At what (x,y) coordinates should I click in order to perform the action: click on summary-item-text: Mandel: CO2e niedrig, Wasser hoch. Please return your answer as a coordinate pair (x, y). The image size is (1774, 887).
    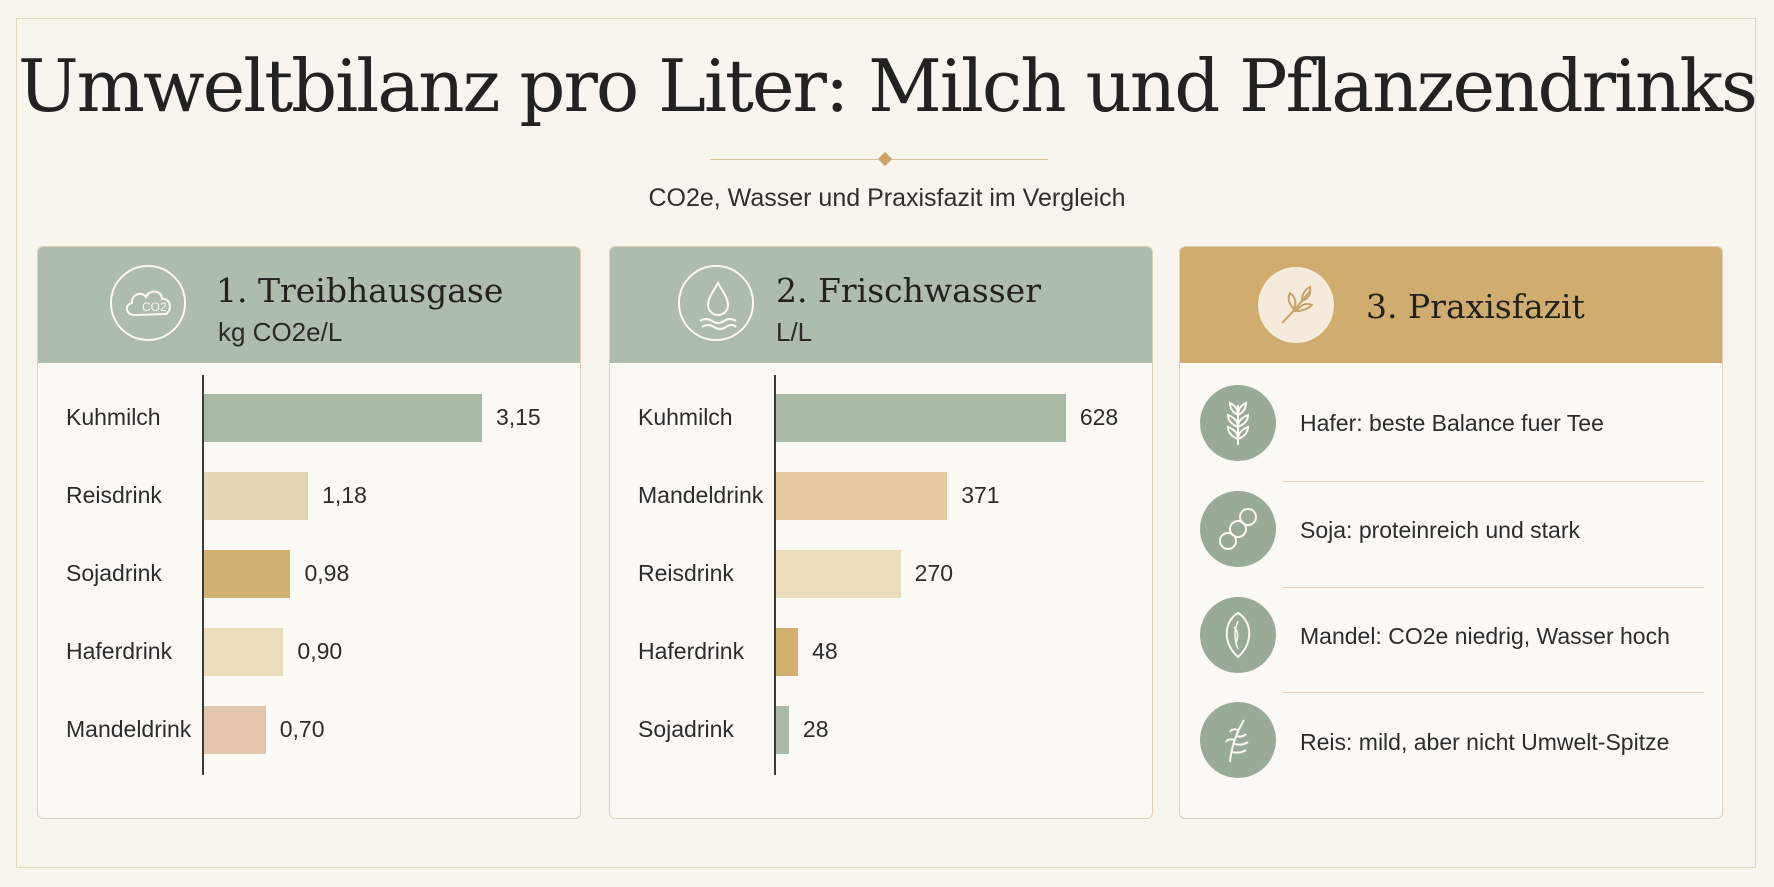
    Looking at the image, I should click on (1485, 636).